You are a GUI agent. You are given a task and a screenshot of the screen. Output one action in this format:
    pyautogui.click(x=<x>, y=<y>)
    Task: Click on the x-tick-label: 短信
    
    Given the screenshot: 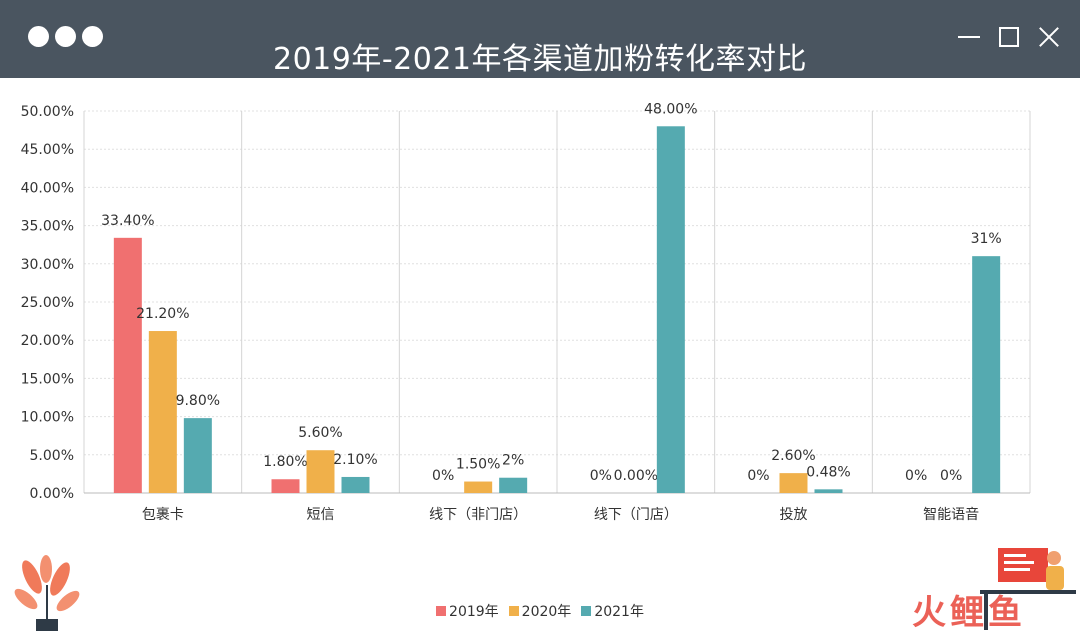 What is the action you would take?
    pyautogui.click(x=321, y=515)
    